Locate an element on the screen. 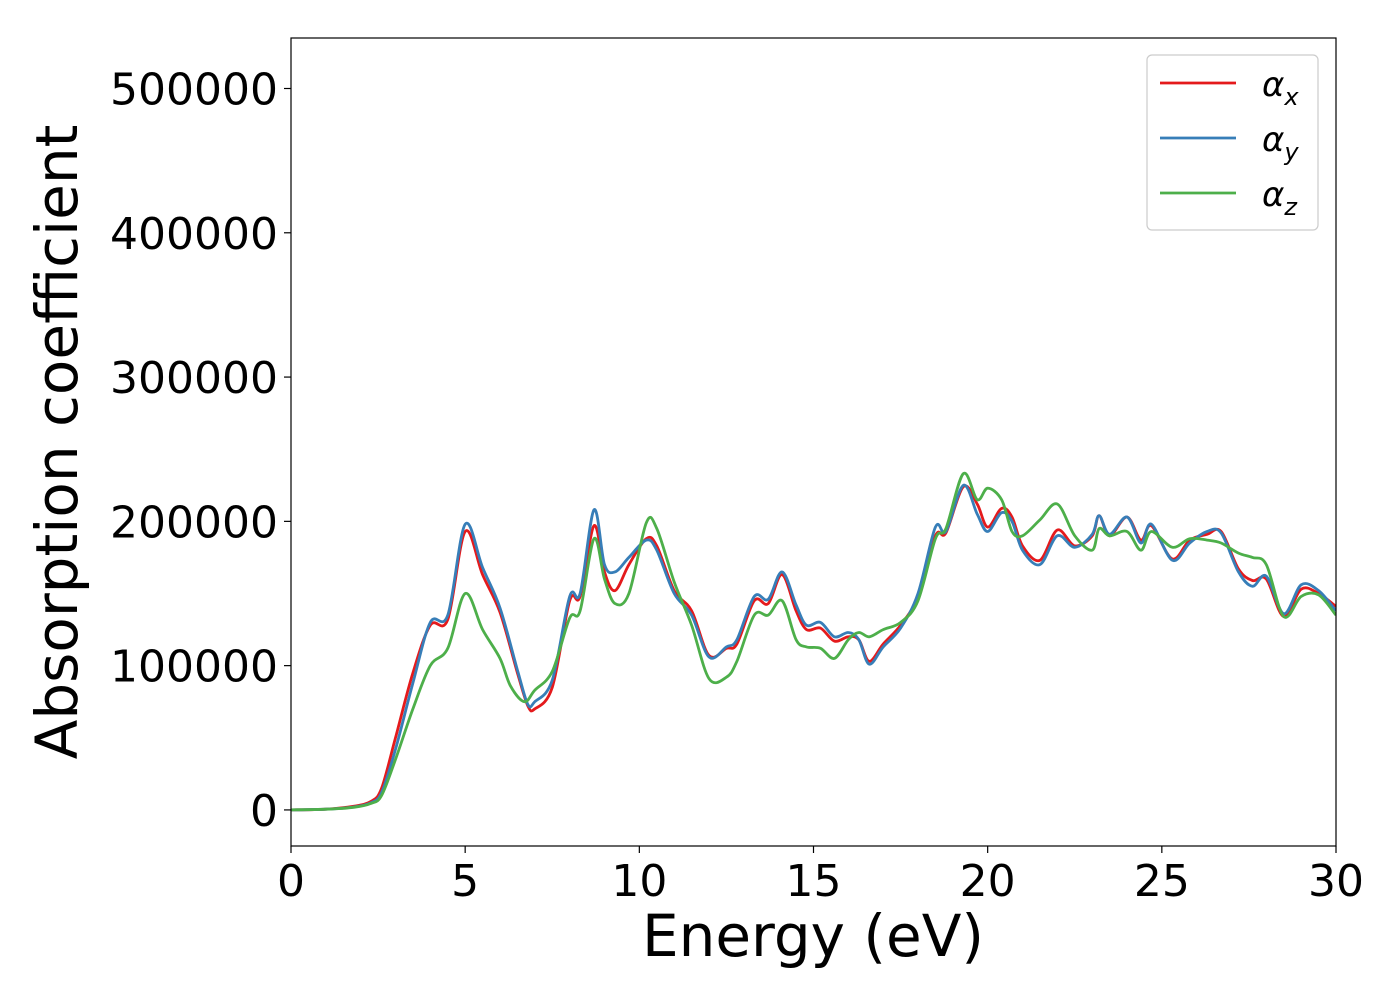  x-tick-label: 10 is located at coordinates (639, 881).